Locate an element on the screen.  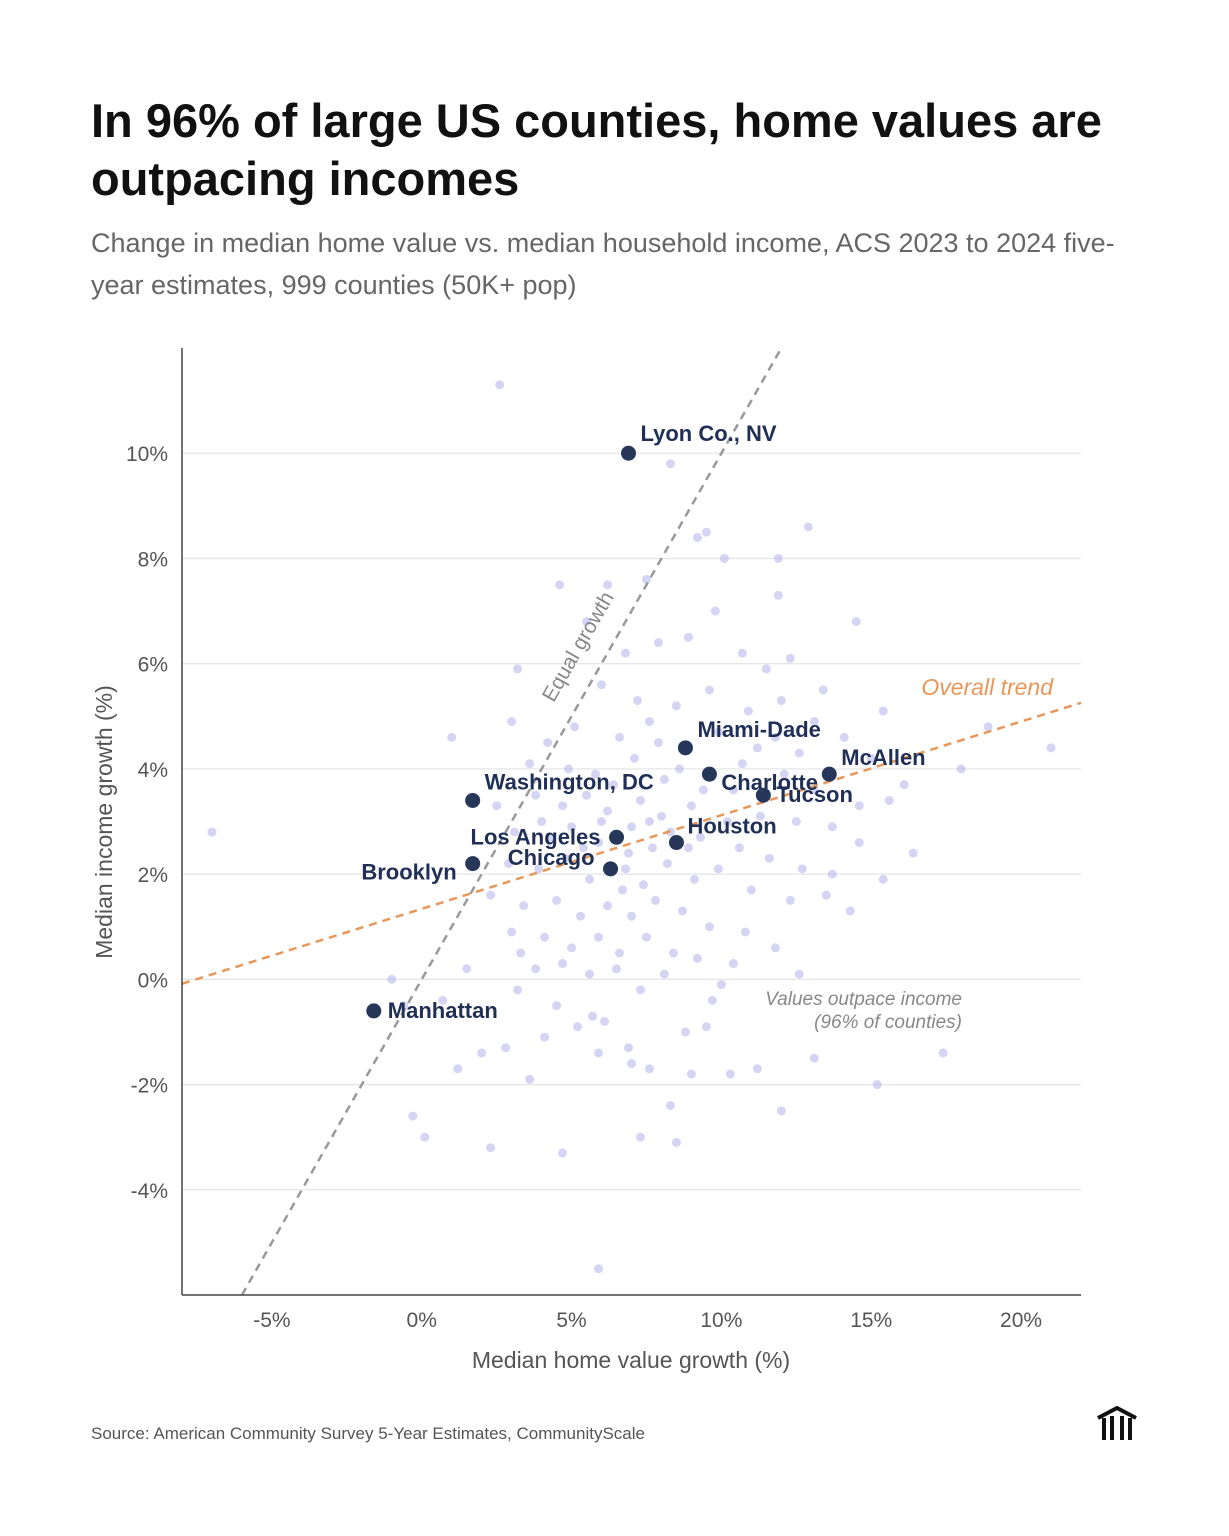
y-tick-label: 8% is located at coordinates (153, 559).